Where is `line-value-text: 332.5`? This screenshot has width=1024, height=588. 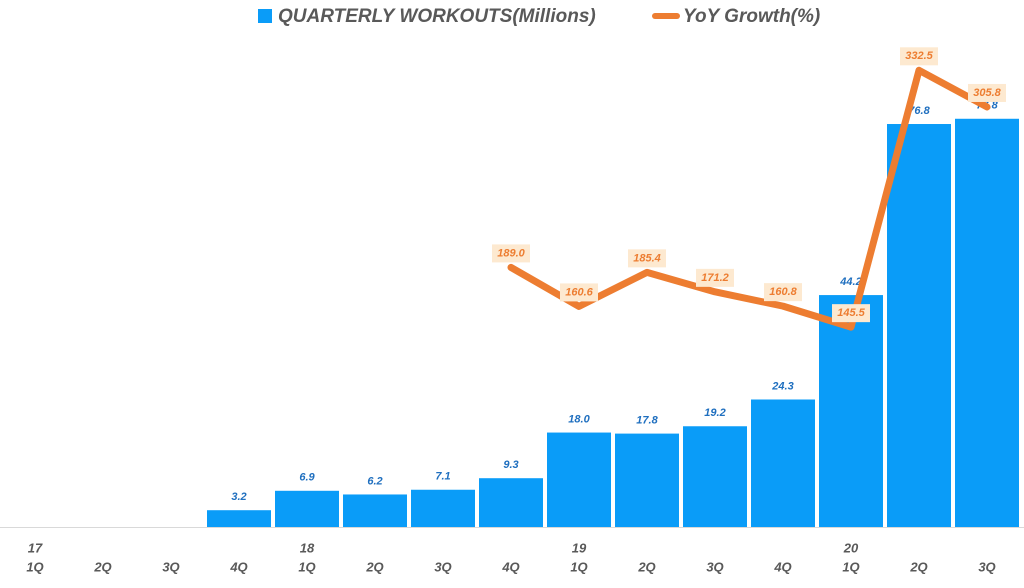 line-value-text: 332.5 is located at coordinates (919, 56).